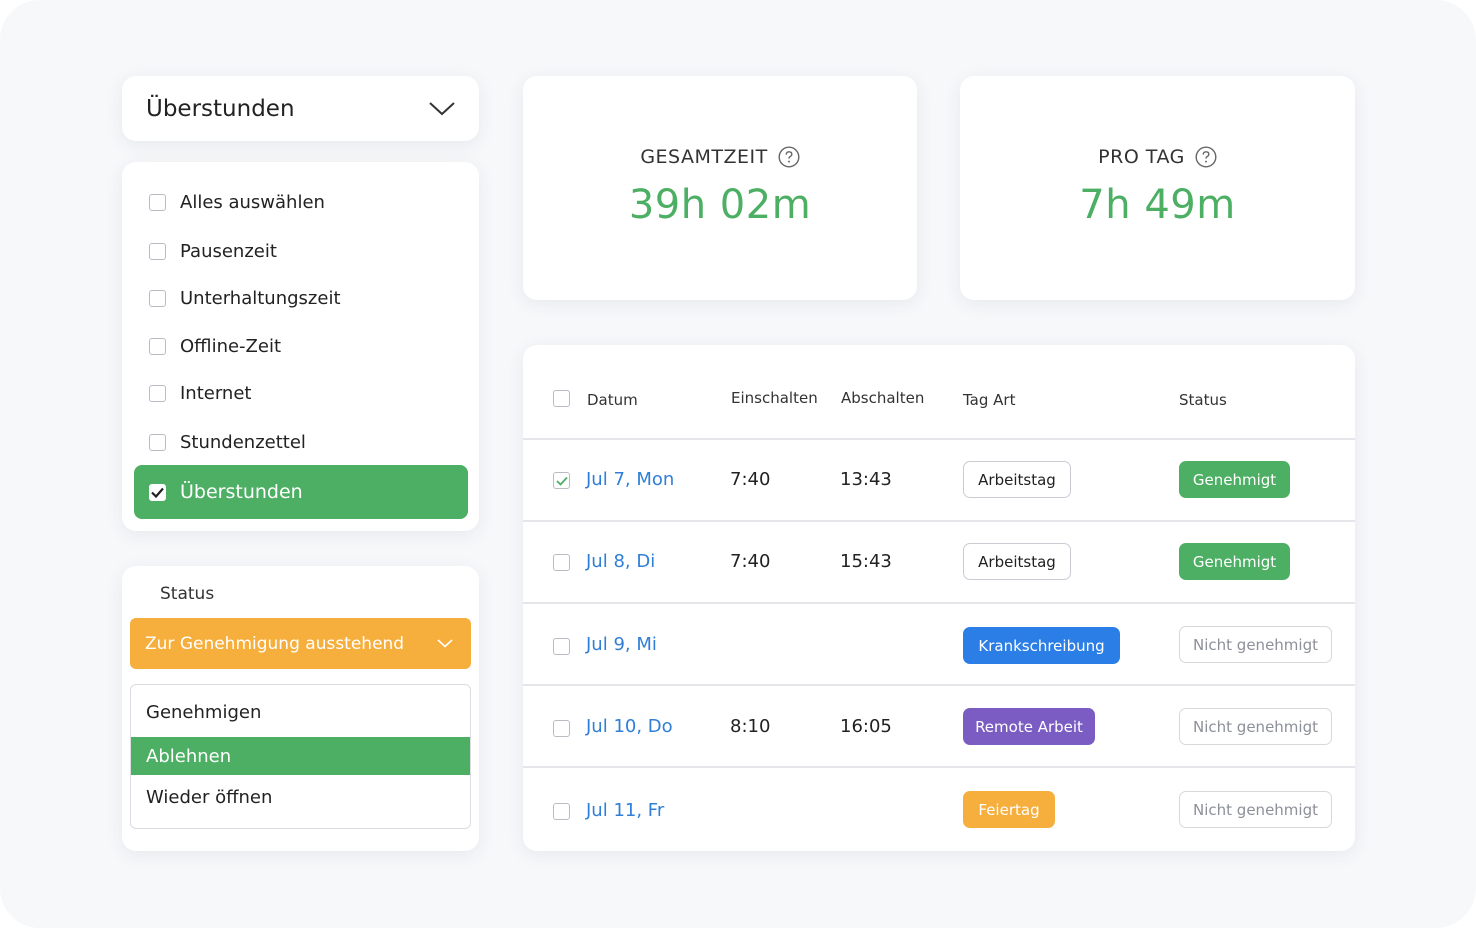 The image size is (1476, 928). Describe the element at coordinates (231, 346) in the screenshot. I see `checklist-item-label: Offline-Zeit` at that location.